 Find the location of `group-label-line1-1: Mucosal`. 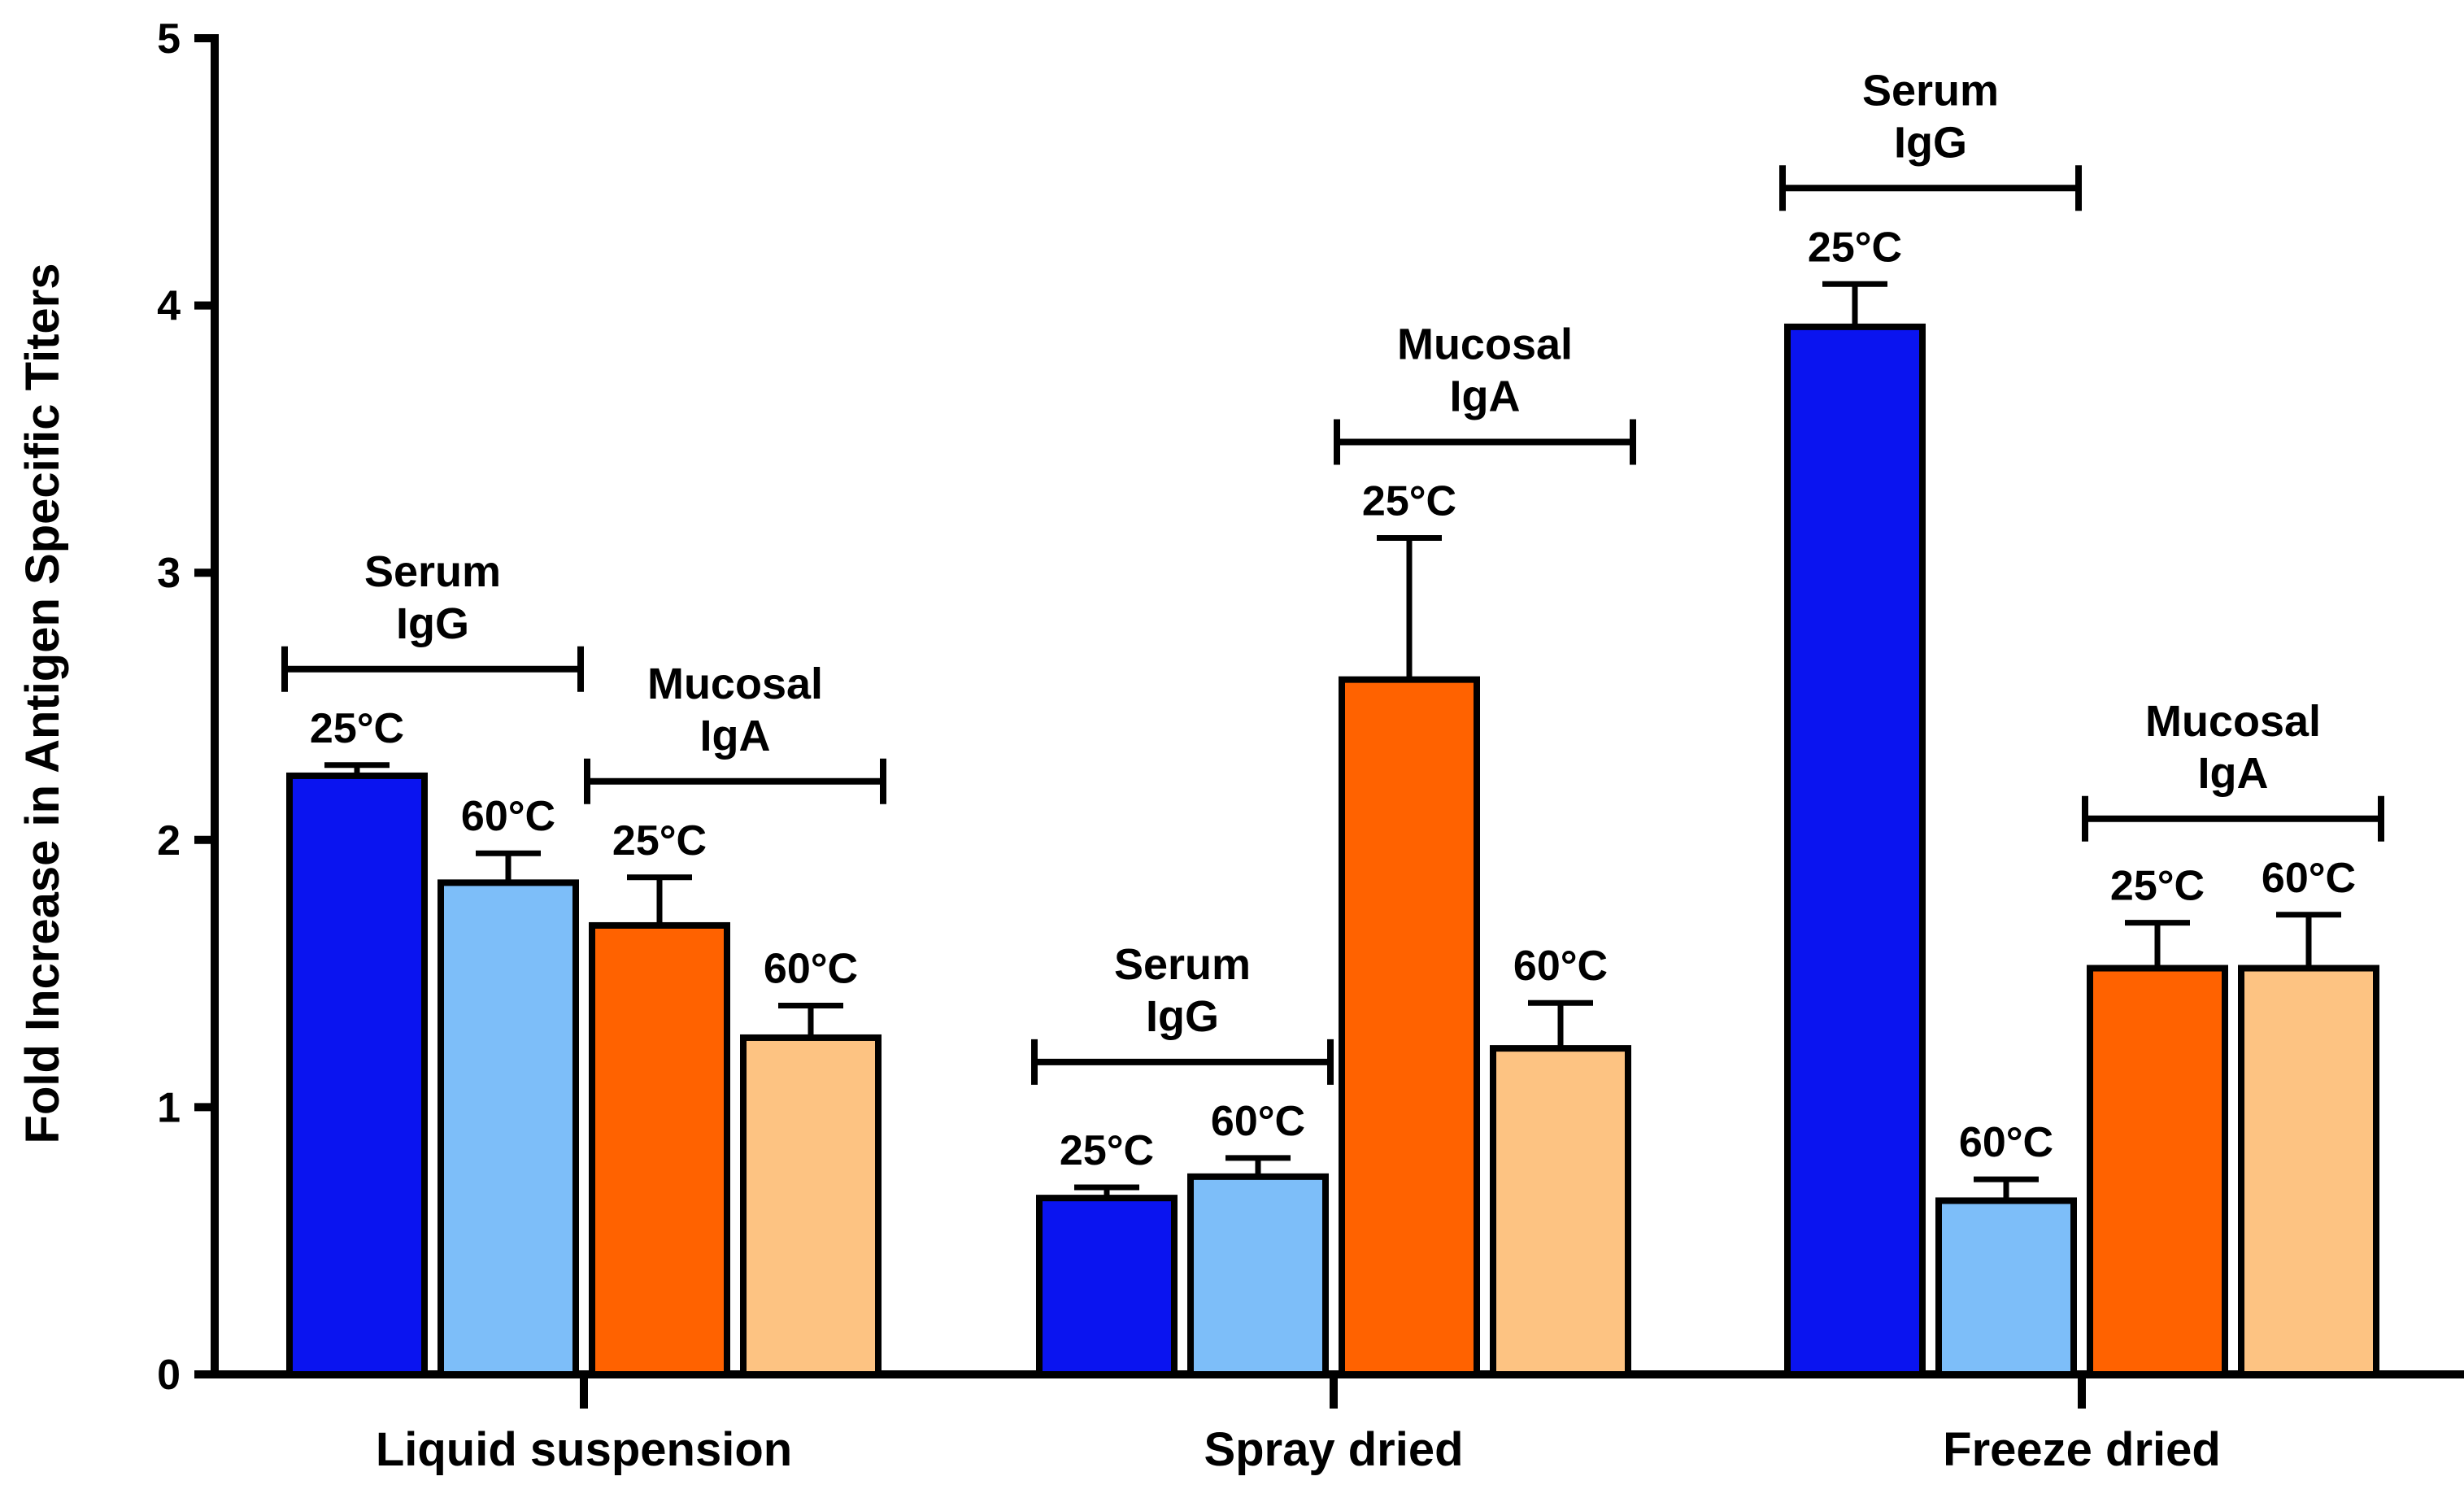

group-label-line1-1: Mucosal is located at coordinates (735, 684).